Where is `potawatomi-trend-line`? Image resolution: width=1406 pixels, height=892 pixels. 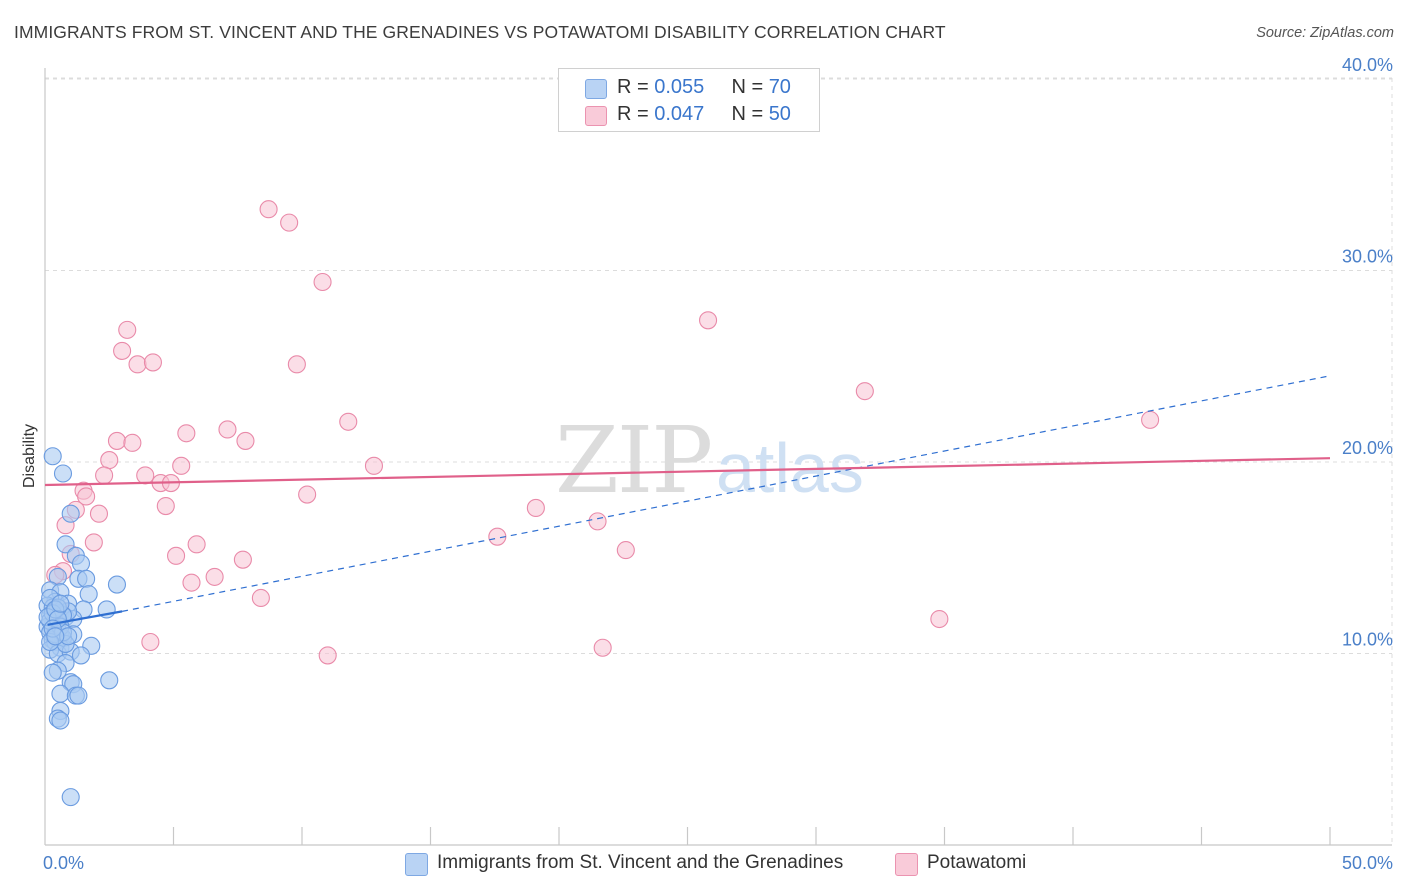 potawatomi-trend-line is located at coordinates (687, 472).